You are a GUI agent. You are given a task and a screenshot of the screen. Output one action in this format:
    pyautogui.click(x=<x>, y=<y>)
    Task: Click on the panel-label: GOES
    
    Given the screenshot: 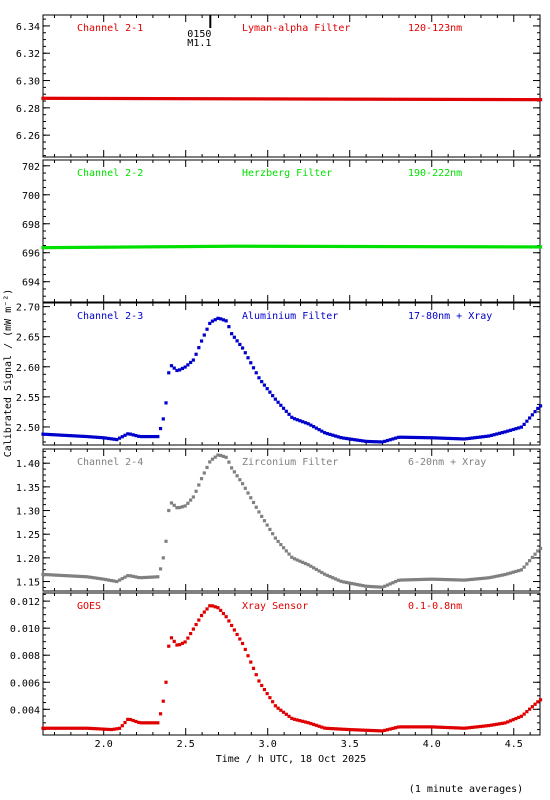 What is the action you would take?
    pyautogui.click(x=89, y=606)
    